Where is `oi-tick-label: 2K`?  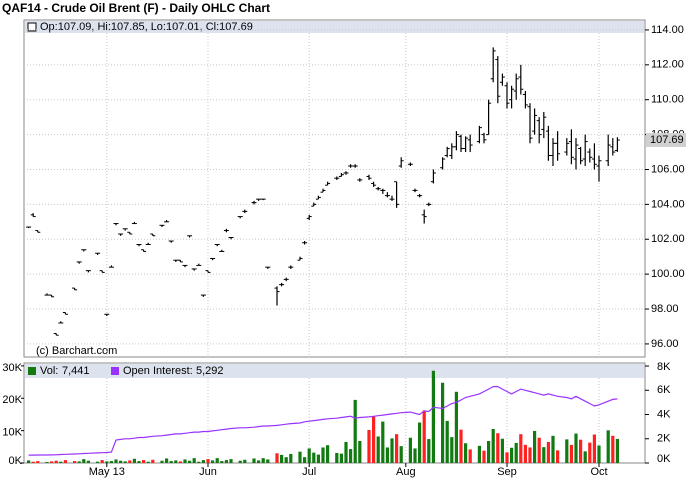 oi-tick-label: 2K is located at coordinates (664, 439).